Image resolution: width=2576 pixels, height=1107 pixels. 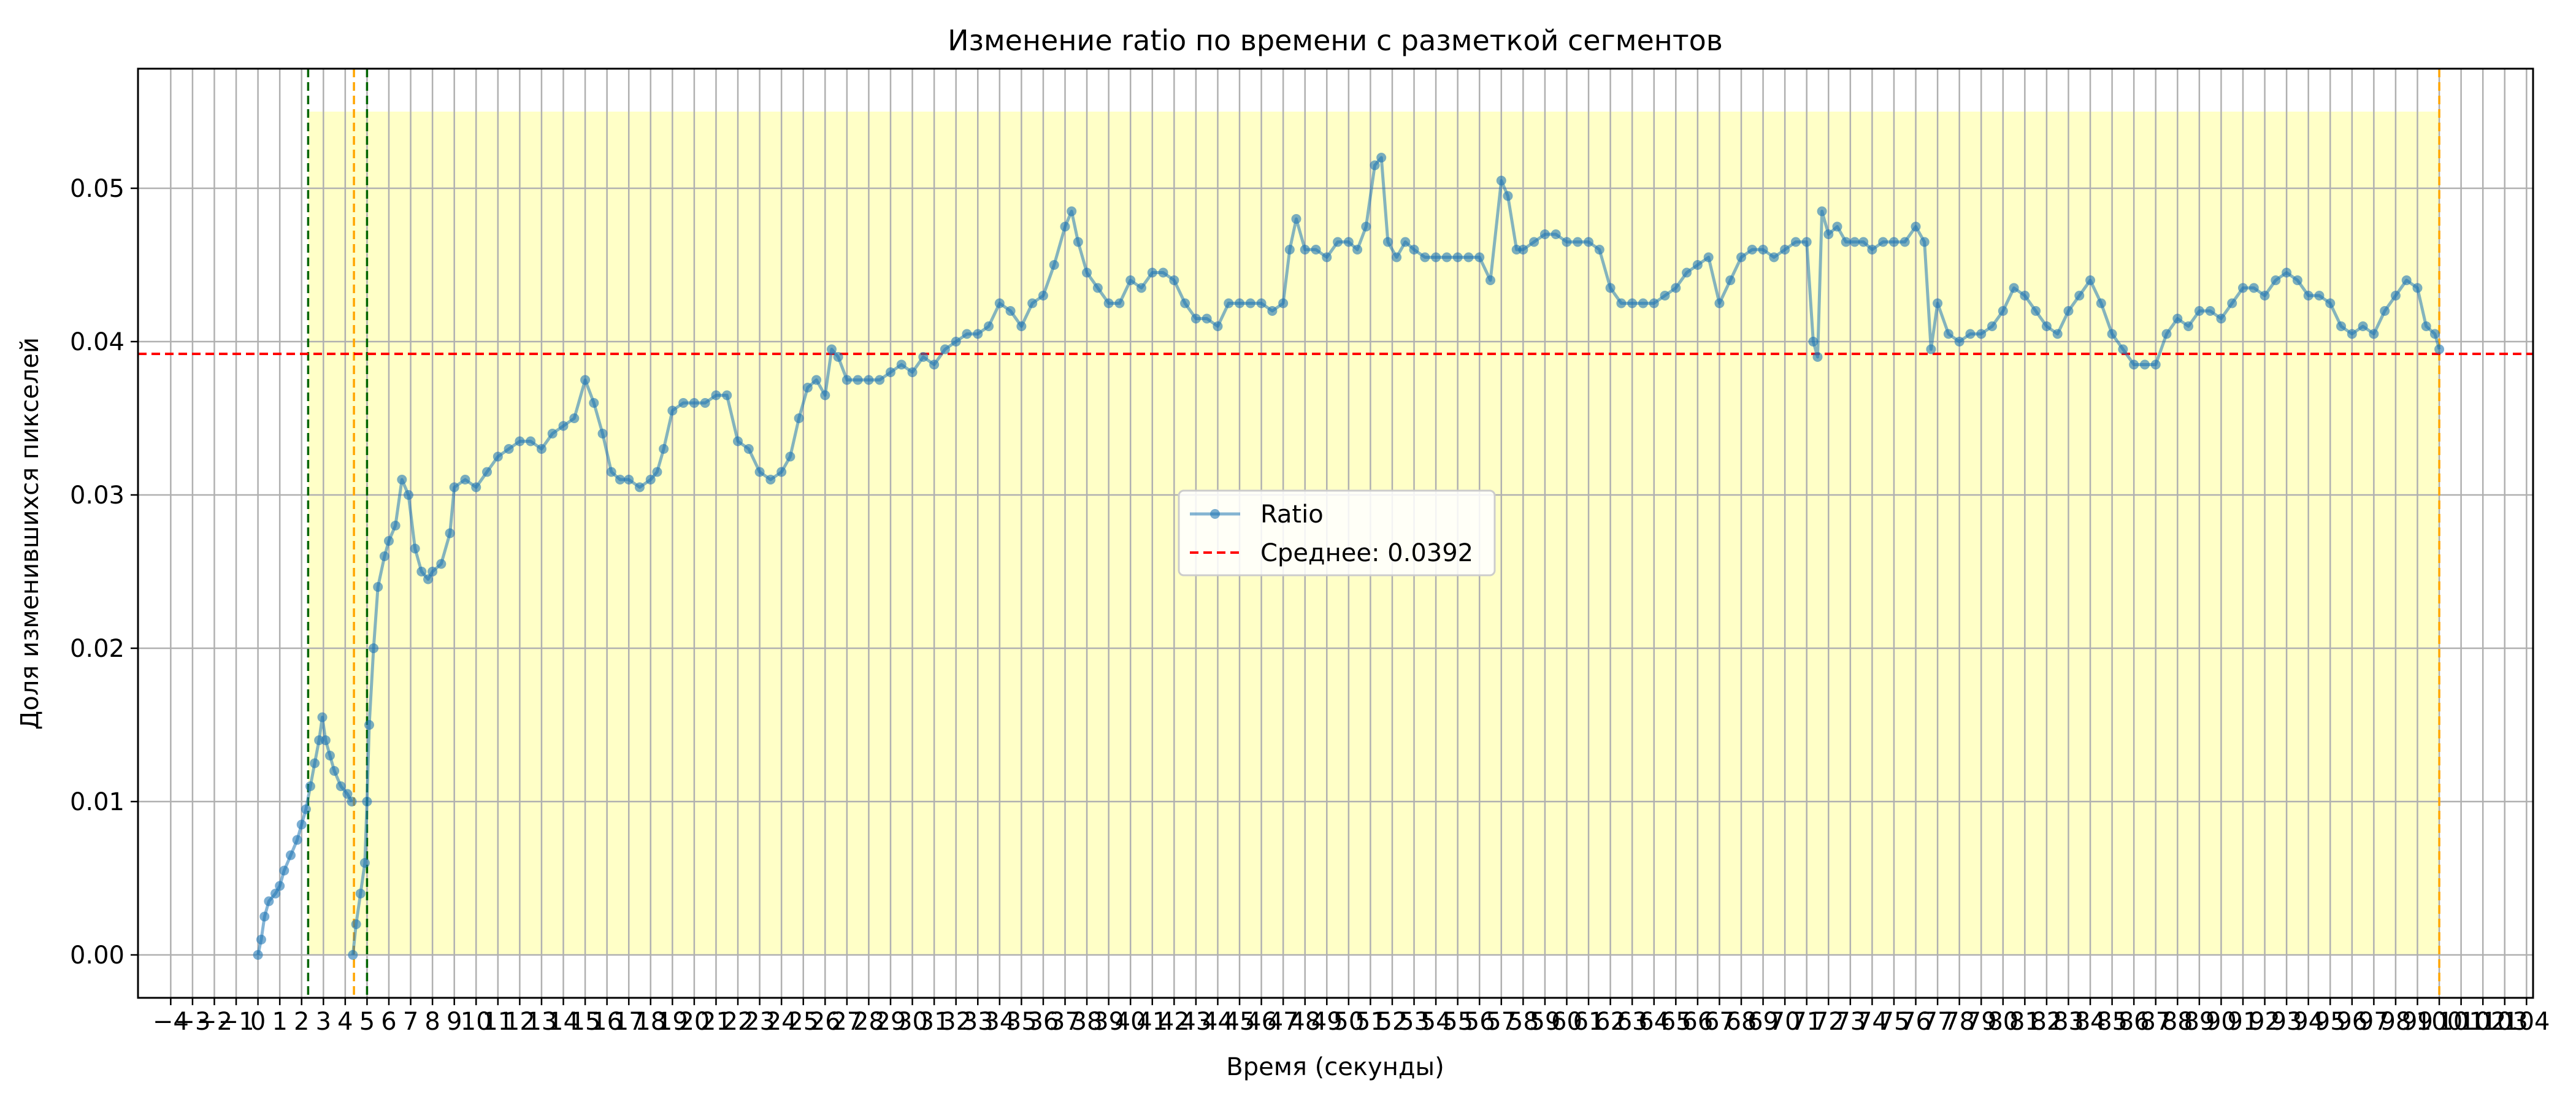 I want to click on x-tick-label: 12, so click(x=519, y=1022).